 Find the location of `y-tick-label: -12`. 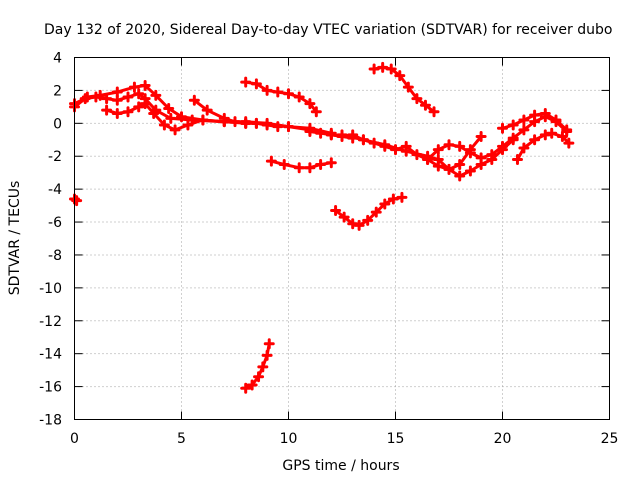

y-tick-label: -12 is located at coordinates (50, 322).